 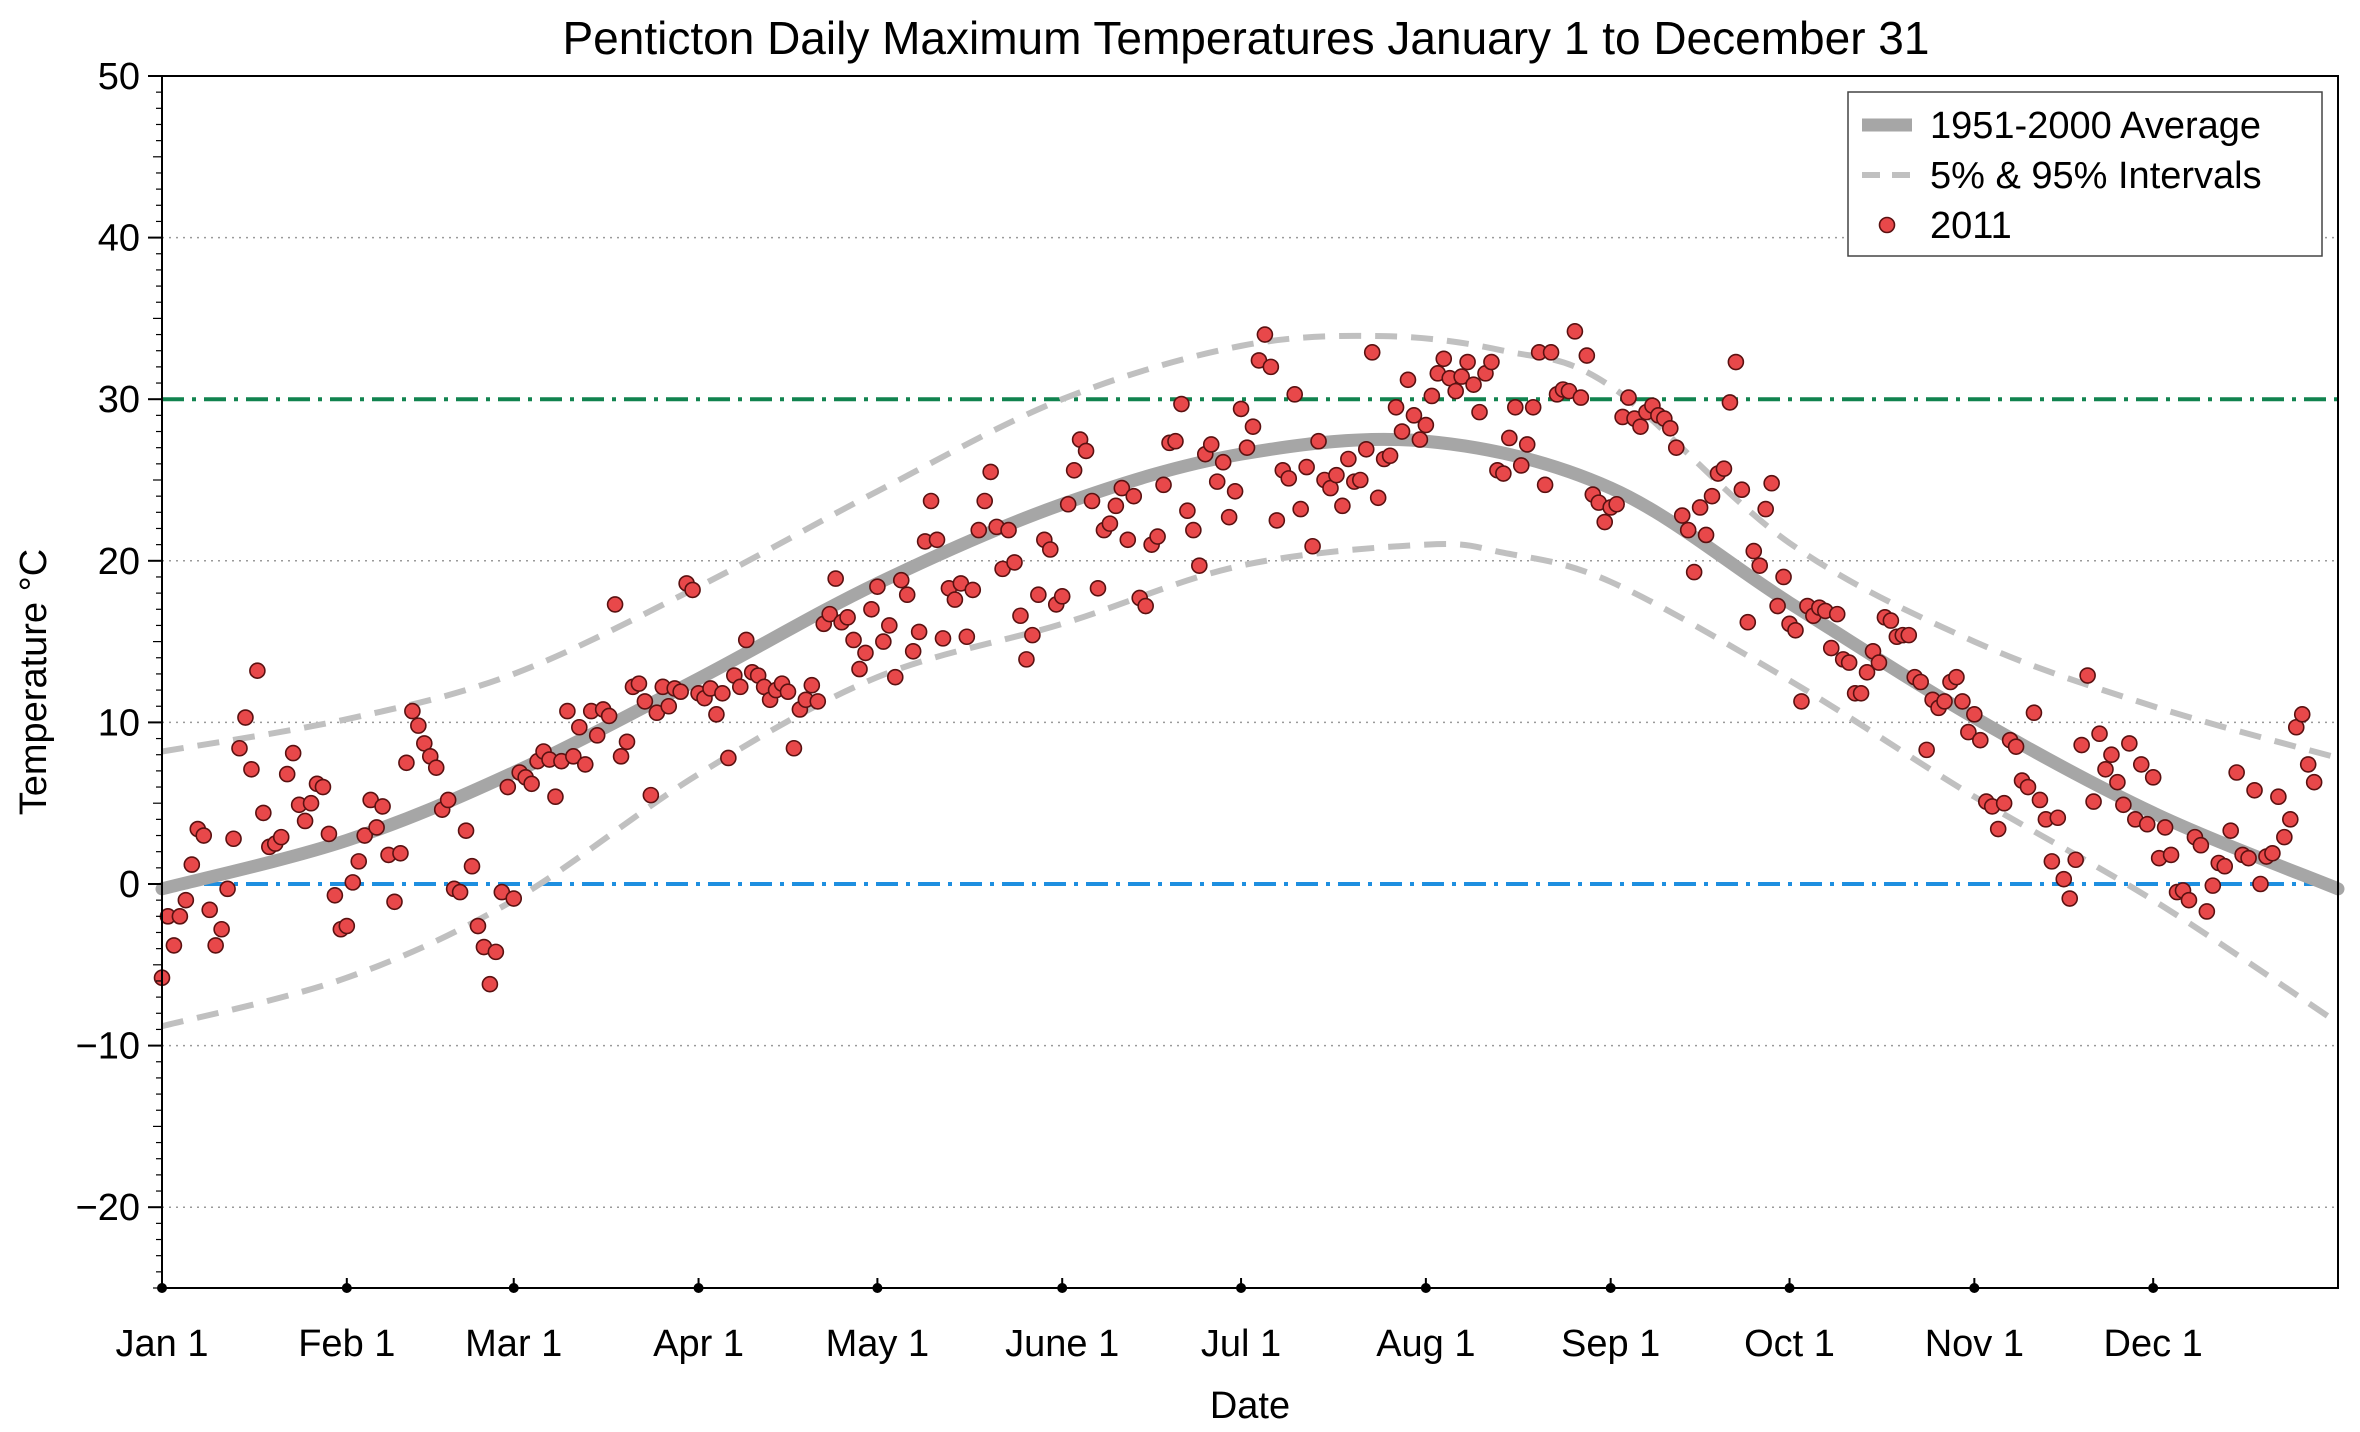 What do you see at coordinates (119, 239) in the screenshot?
I see `y-tick-label: 40` at bounding box center [119, 239].